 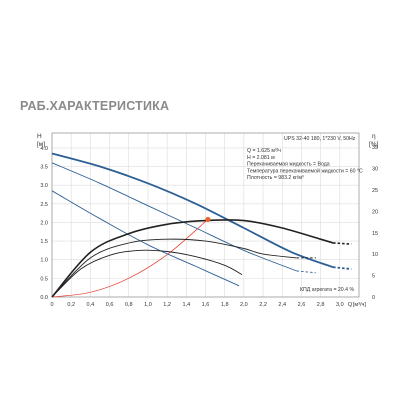 I want to click on y-right-axis-unit: [%], so click(x=374, y=144).